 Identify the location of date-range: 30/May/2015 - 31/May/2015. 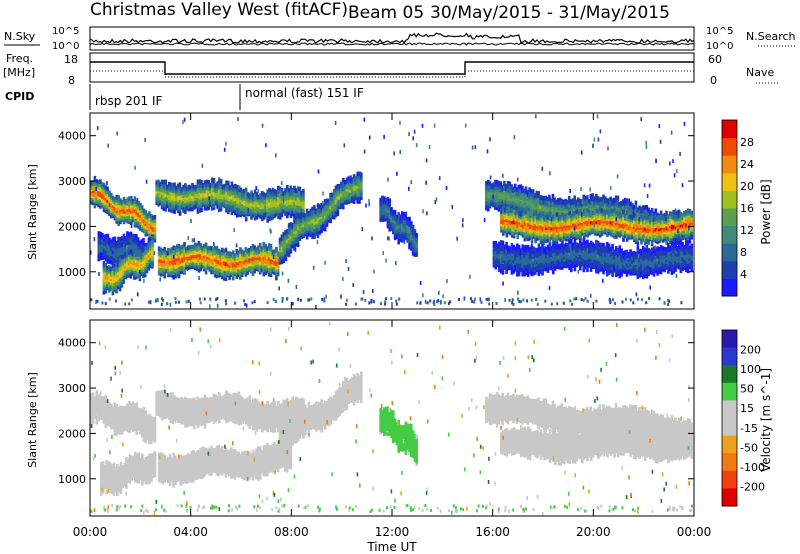
(550, 13).